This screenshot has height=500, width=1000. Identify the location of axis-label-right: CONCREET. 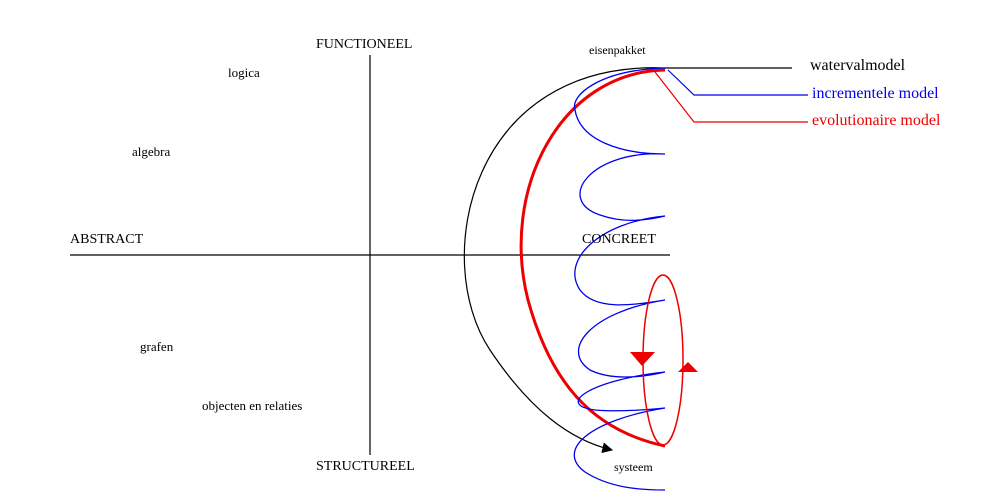
(619, 239).